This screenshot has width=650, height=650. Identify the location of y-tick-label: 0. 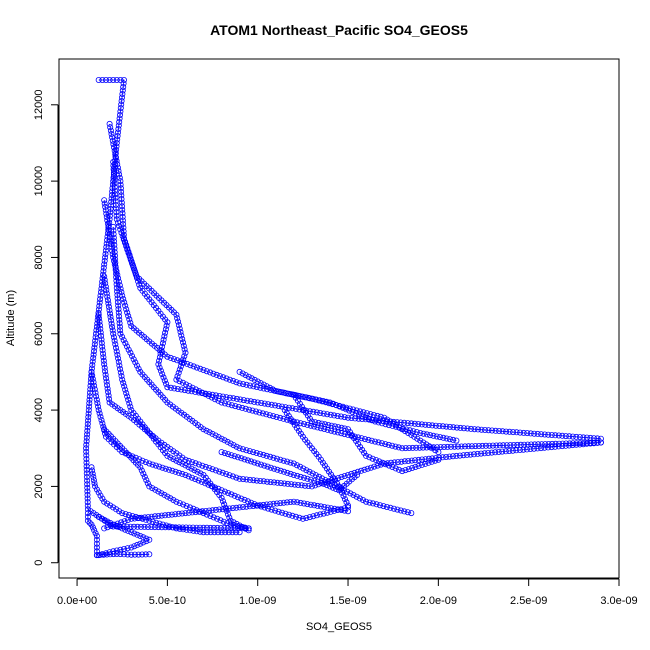
(39, 563).